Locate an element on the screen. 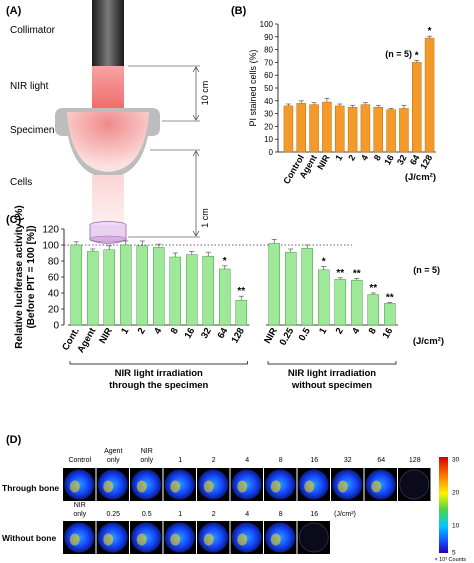 The height and width of the screenshot is (563, 474). chart-b-ytick-label: 100 is located at coordinates (267, 24).